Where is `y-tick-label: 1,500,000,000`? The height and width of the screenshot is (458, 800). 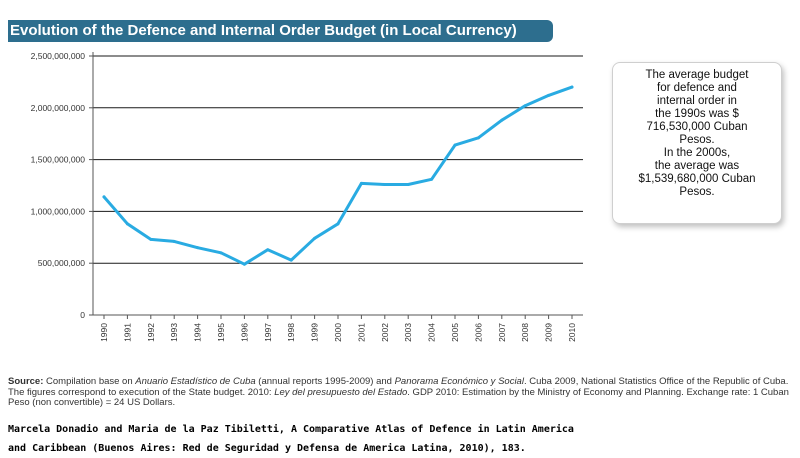 y-tick-label: 1,500,000,000 is located at coordinates (58, 160).